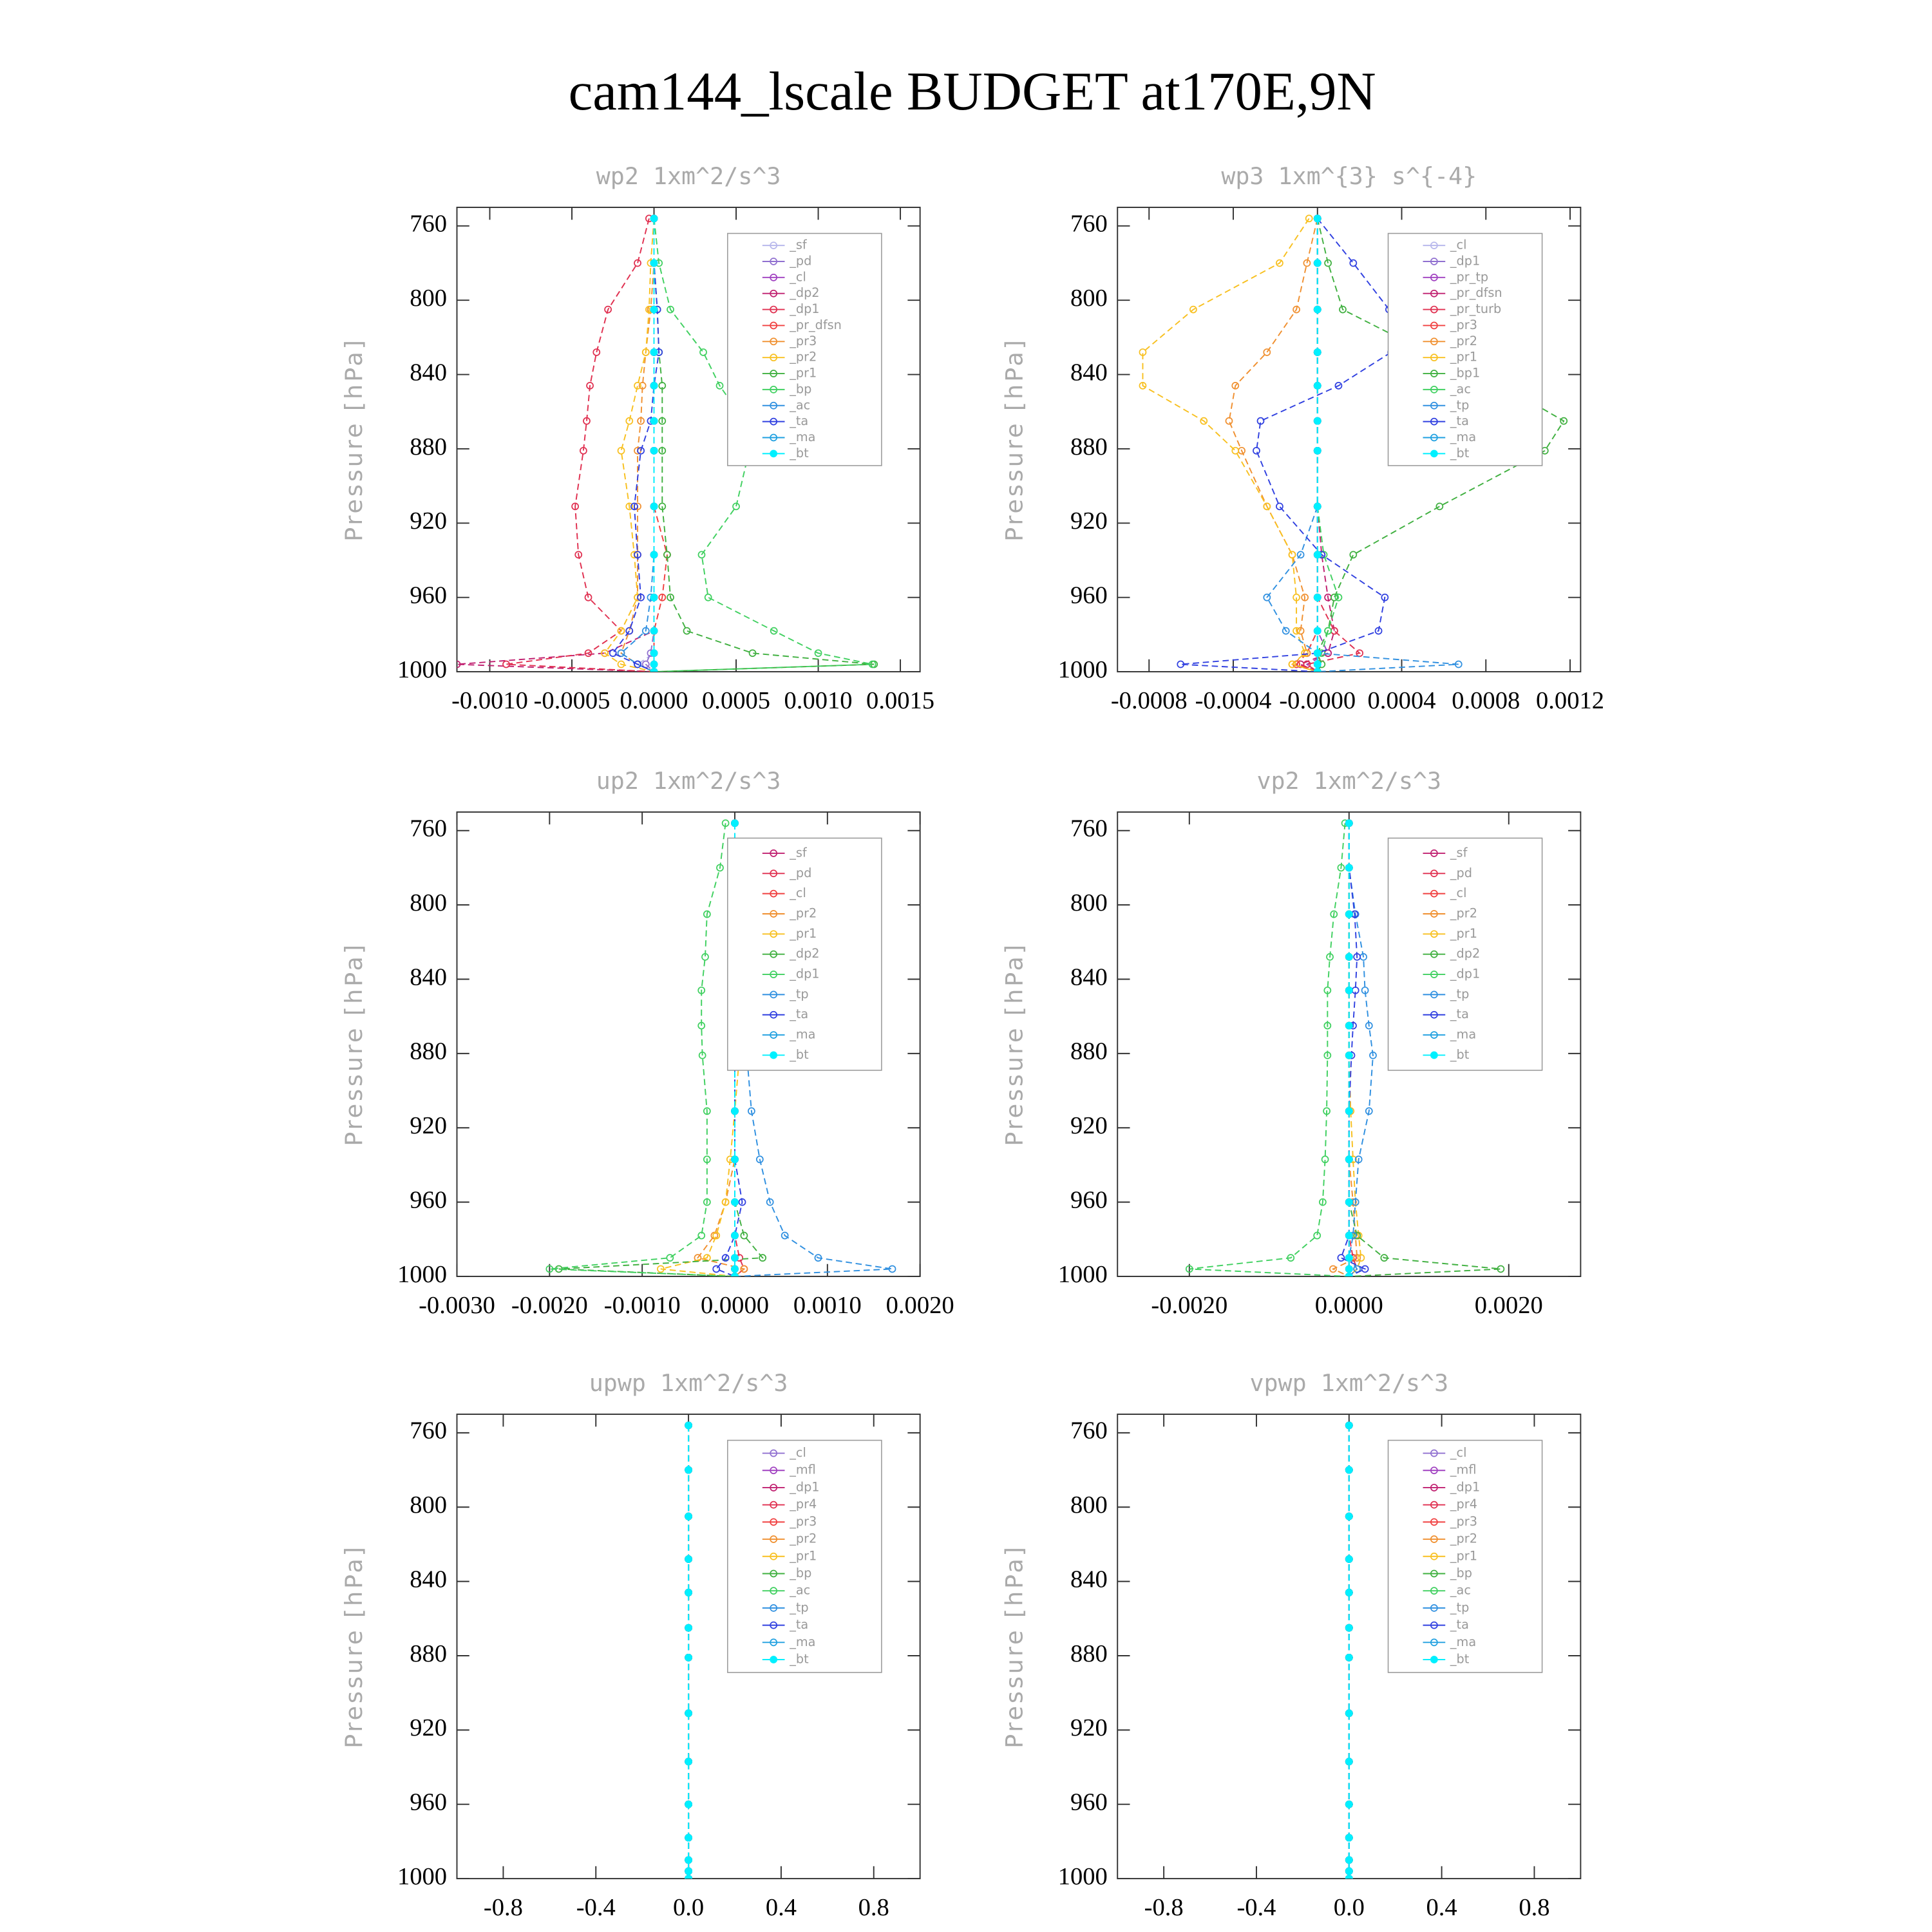 The height and width of the screenshot is (1932, 1932). I want to click on legend-label: _ta, so click(798, 1624).